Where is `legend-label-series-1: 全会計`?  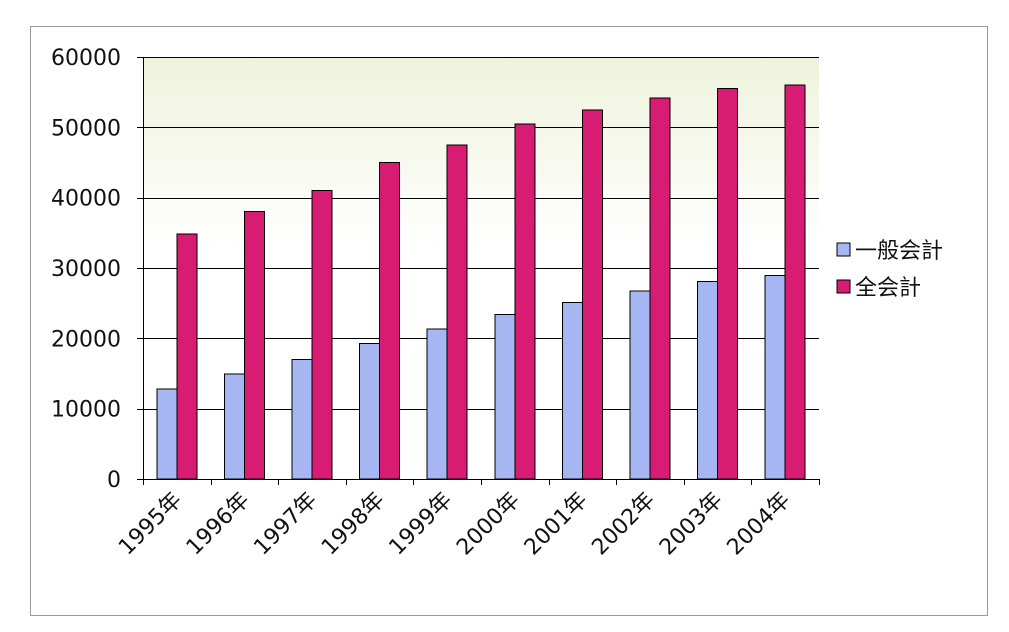
legend-label-series-1: 全会計 is located at coordinates (888, 288).